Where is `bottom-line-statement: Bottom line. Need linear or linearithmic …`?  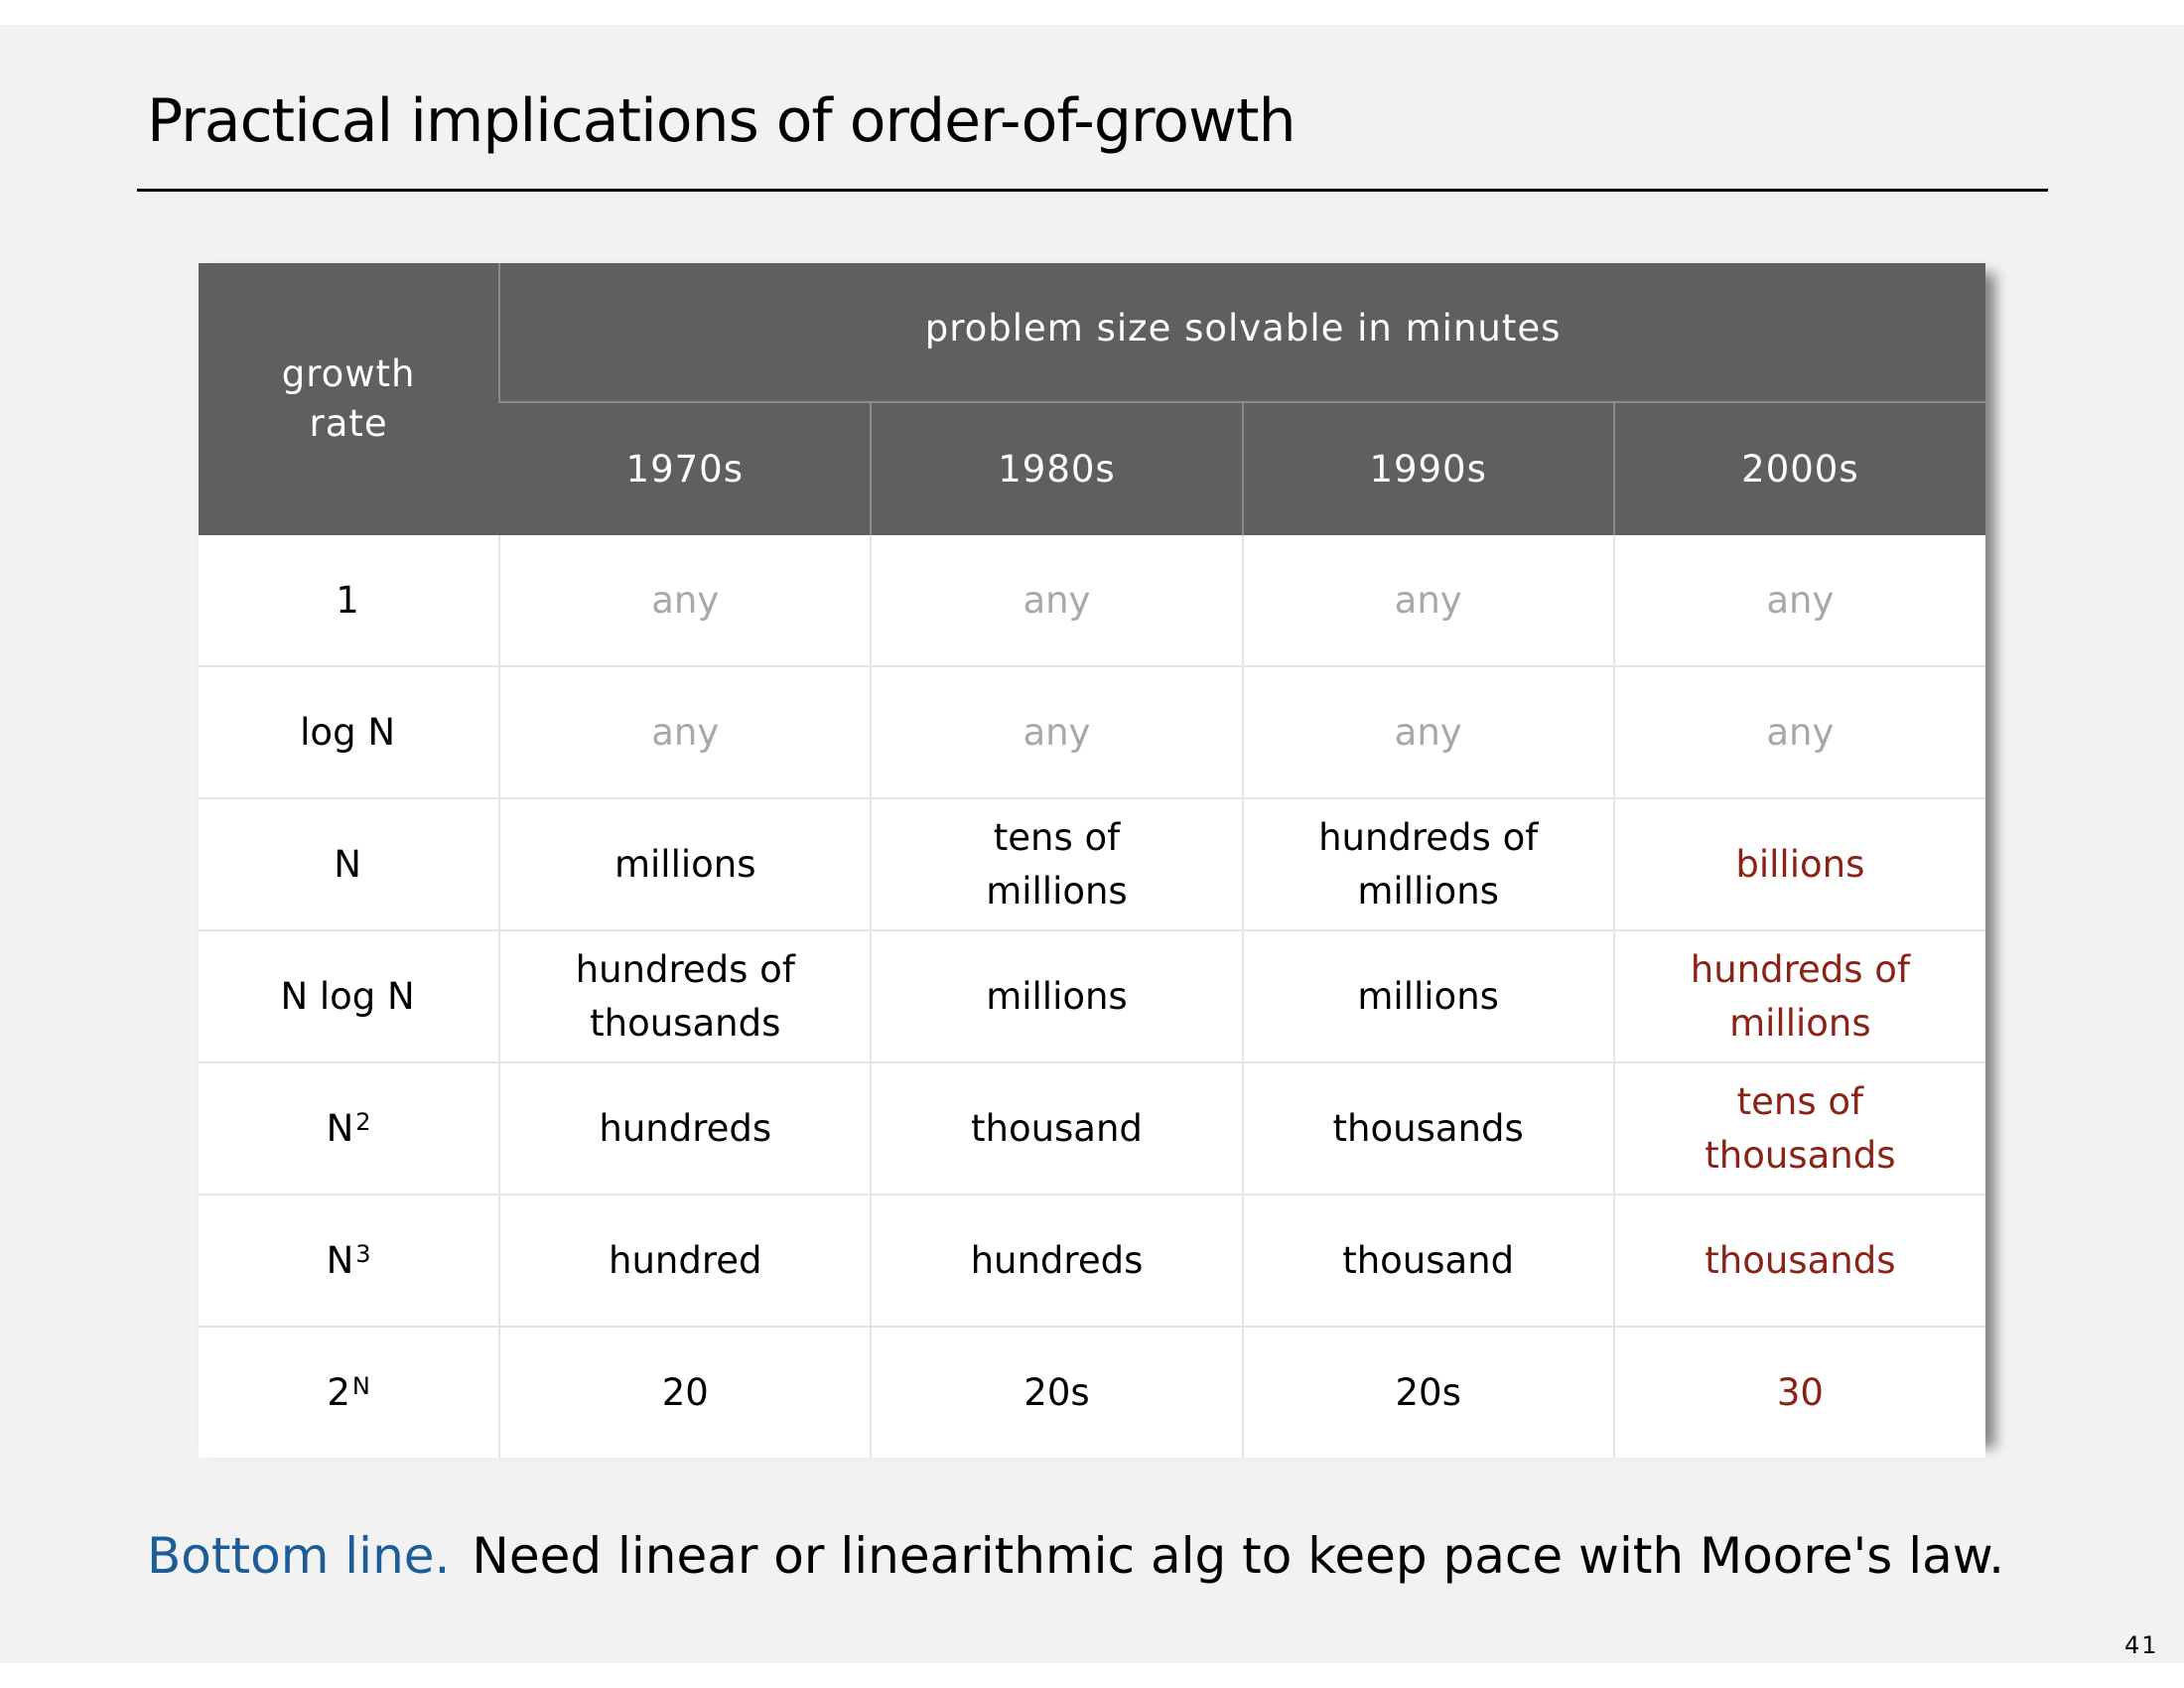 bottom-line-statement: Bottom line. Need linear or linearithmic … is located at coordinates (1075, 1556).